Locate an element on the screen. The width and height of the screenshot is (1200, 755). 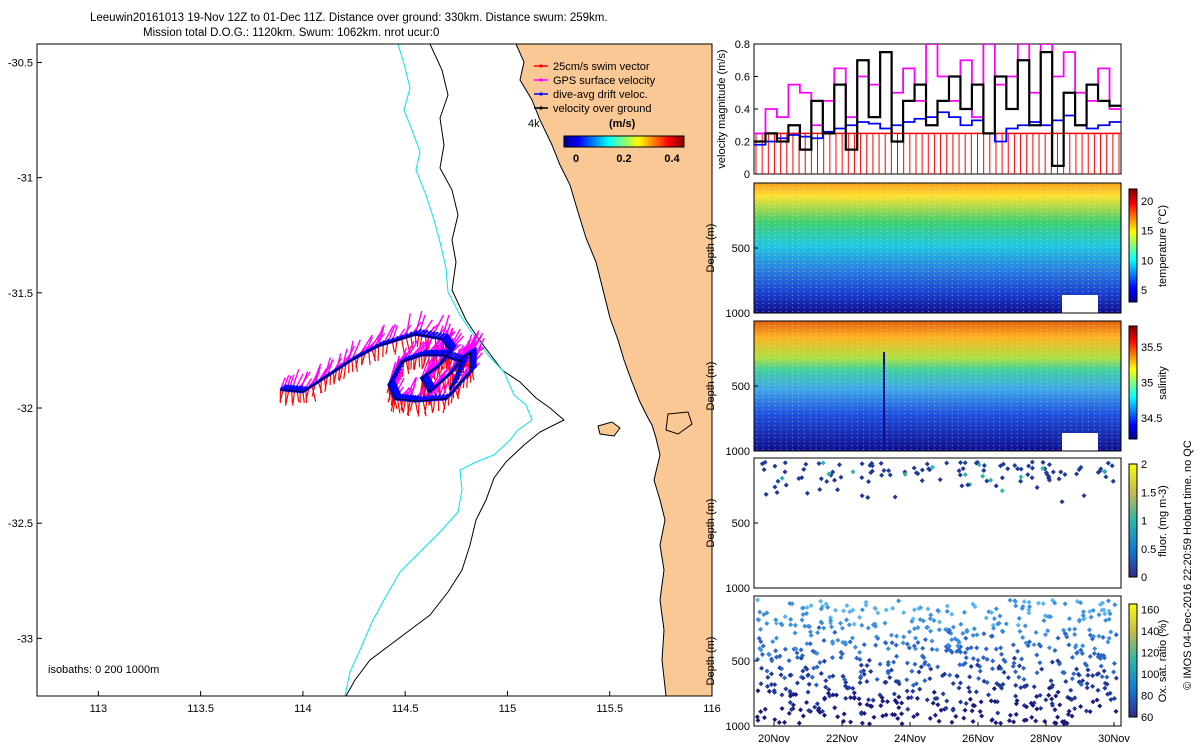
map-x-tick-label: 114 is located at coordinates (303, 709).